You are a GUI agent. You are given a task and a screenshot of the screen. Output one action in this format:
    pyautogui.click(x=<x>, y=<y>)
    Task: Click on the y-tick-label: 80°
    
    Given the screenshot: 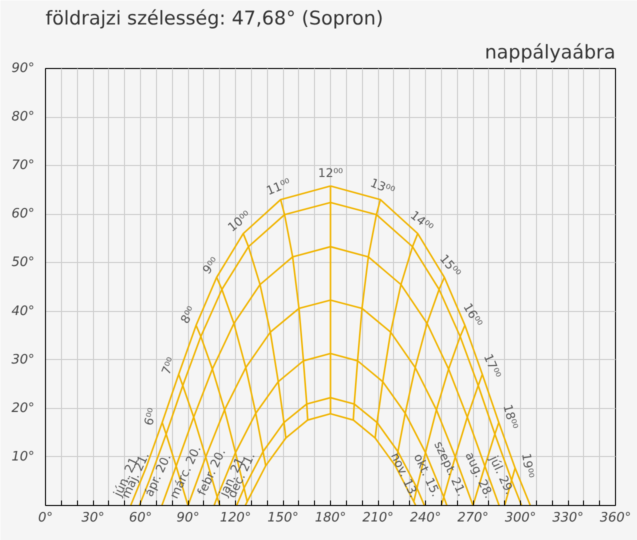 What is the action you would take?
    pyautogui.click(x=23, y=117)
    